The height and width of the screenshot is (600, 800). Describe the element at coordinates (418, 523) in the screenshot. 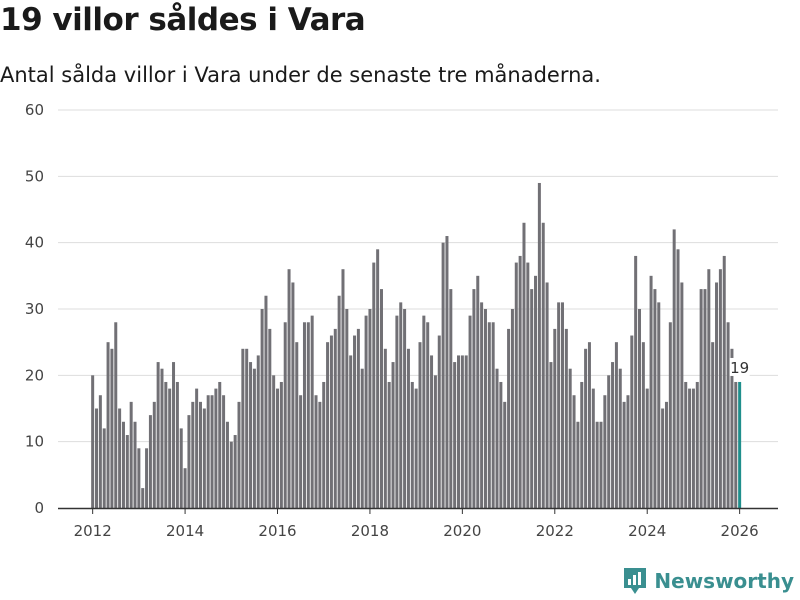

I see `x-axis: 2012 2014 2016 2018 2020 2022 2024 2026` at that location.